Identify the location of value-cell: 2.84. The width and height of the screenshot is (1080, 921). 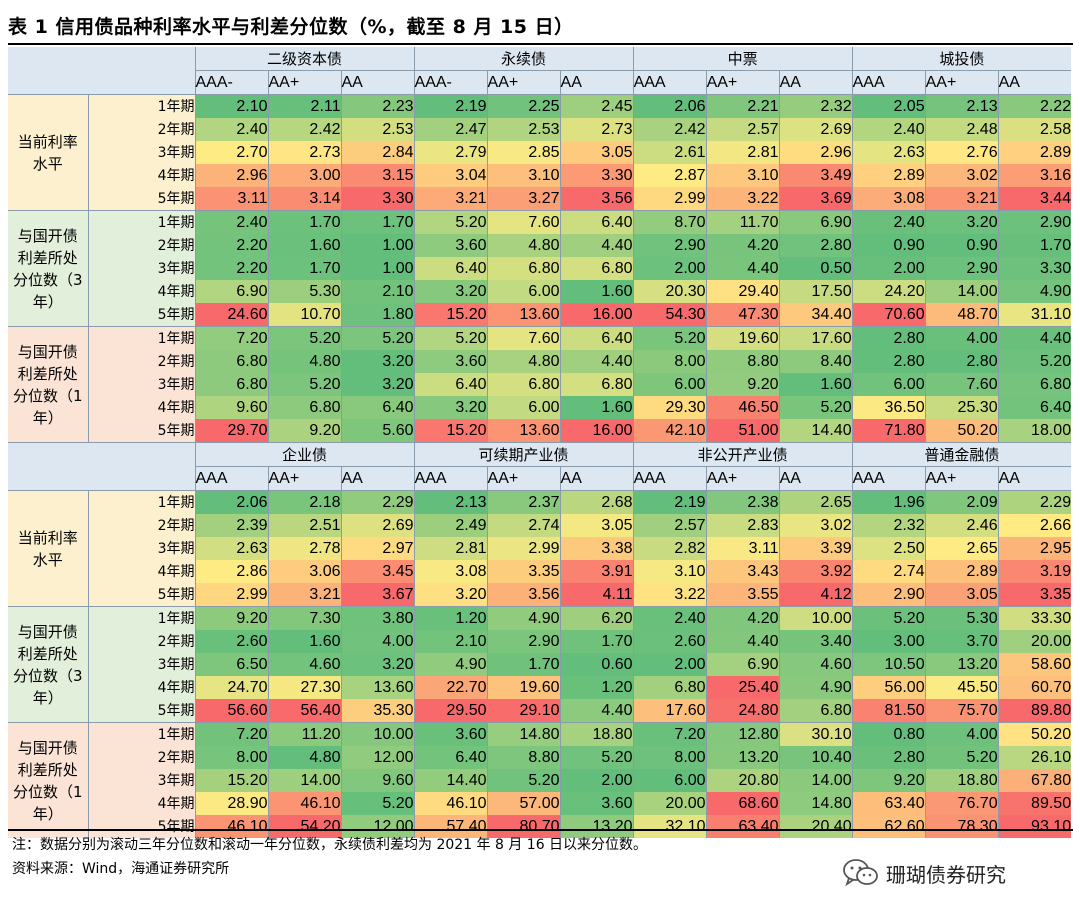
(378, 152).